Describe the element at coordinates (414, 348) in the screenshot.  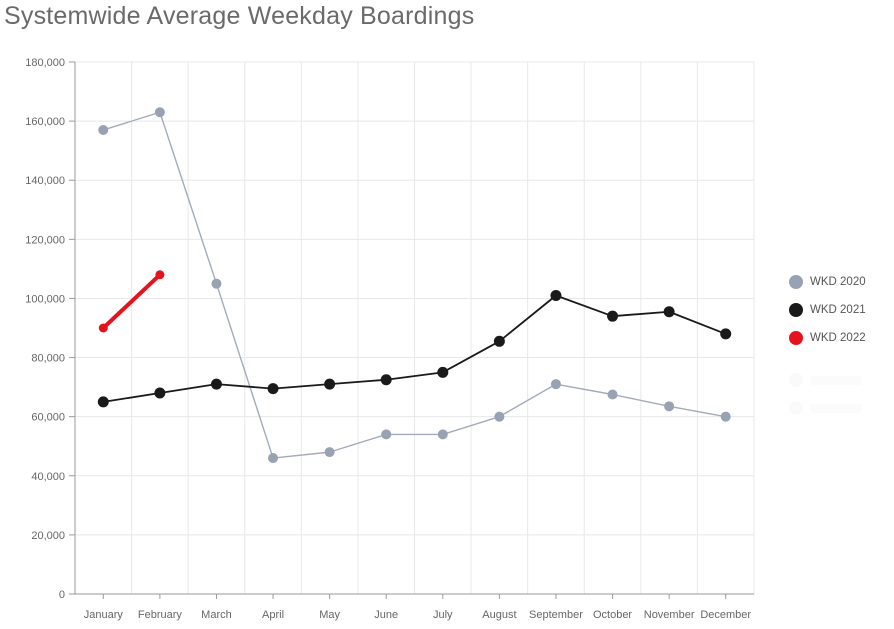
I see `series-line-wkd-2021` at that location.